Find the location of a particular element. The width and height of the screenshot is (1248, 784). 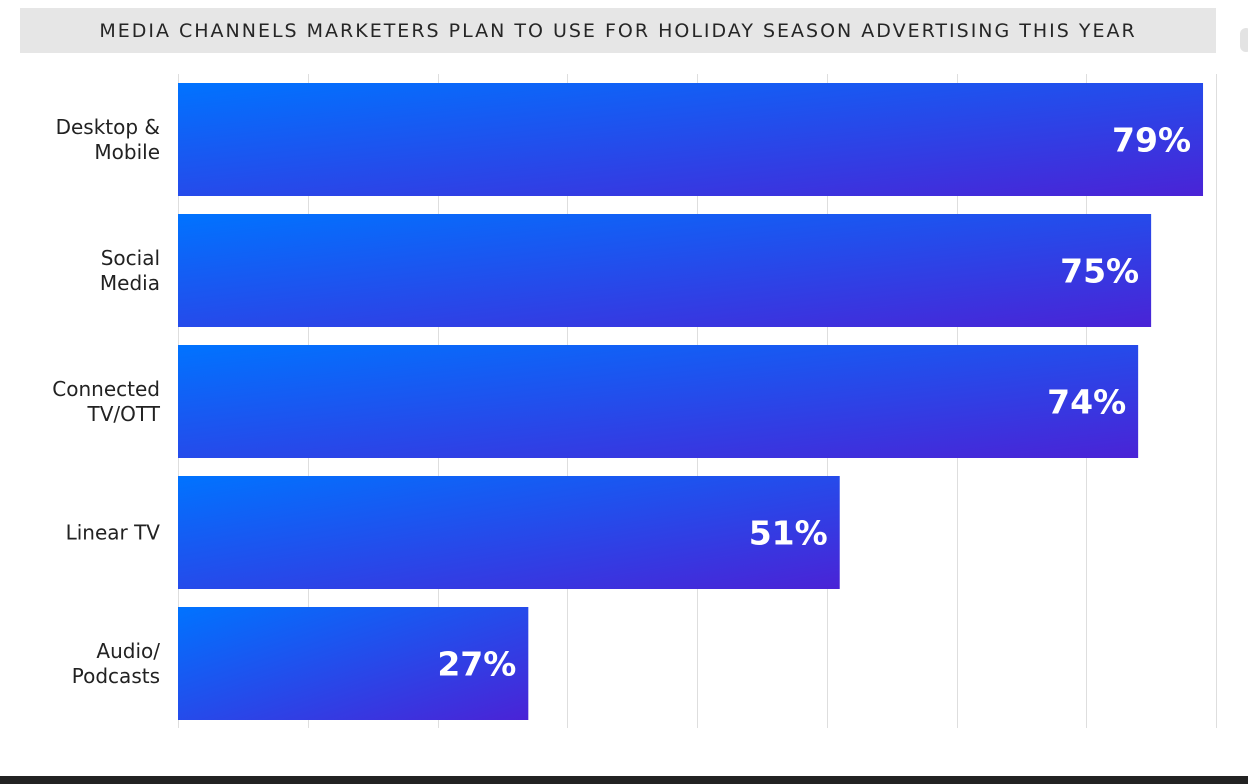

footer-strip is located at coordinates (624, 780).